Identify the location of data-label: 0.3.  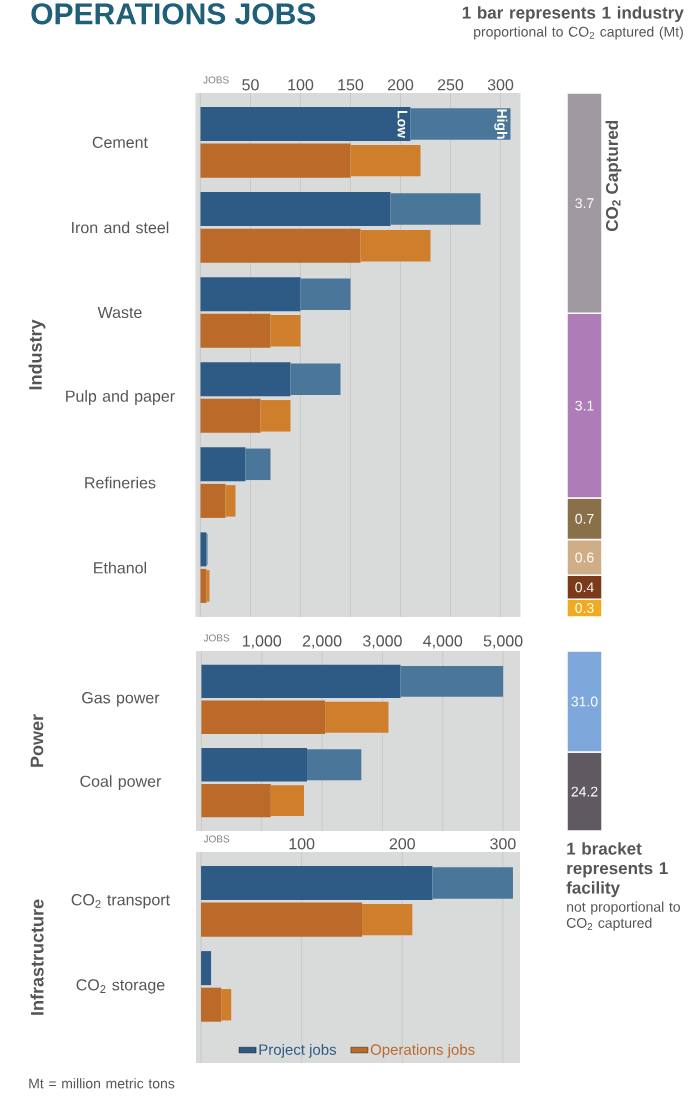
(584, 608).